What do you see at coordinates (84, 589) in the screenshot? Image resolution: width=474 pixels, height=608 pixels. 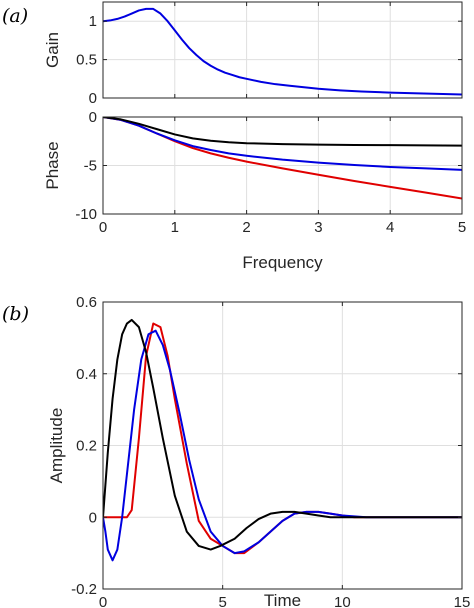 I see `amplitude-ytick-label-0: -0.2` at bounding box center [84, 589].